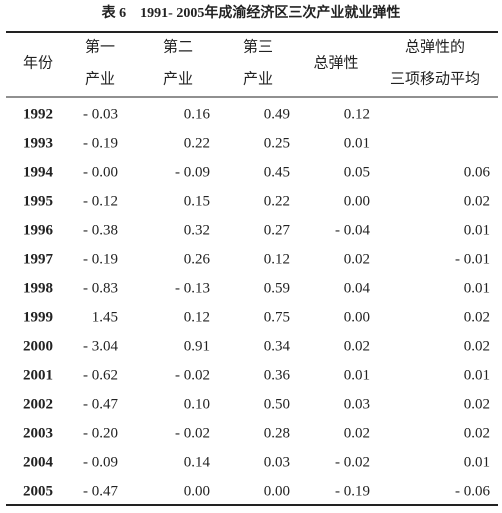 The width and height of the screenshot is (502, 513). I want to click on year-cell: 1995, so click(38, 201).